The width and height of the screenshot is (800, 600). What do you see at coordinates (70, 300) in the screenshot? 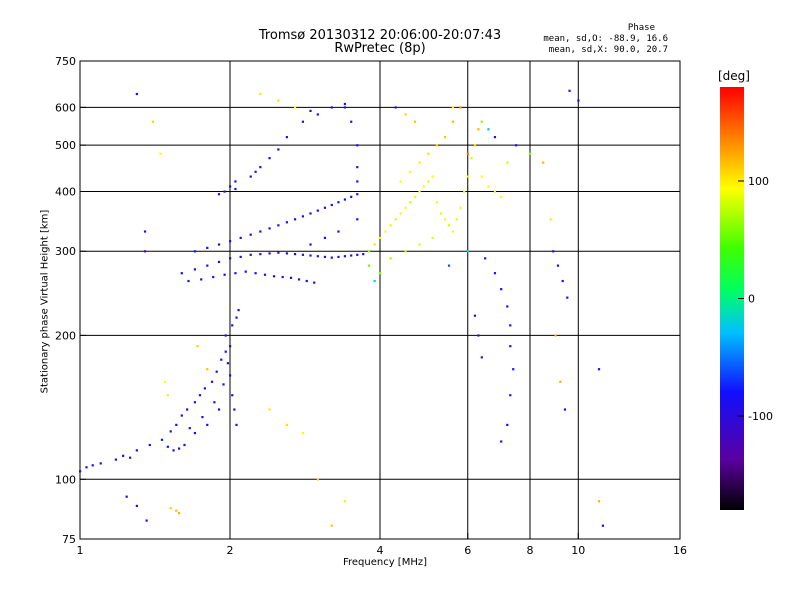
I see `y-axis-ticks: 75 100 200 300 400 500 600 750` at bounding box center [70, 300].